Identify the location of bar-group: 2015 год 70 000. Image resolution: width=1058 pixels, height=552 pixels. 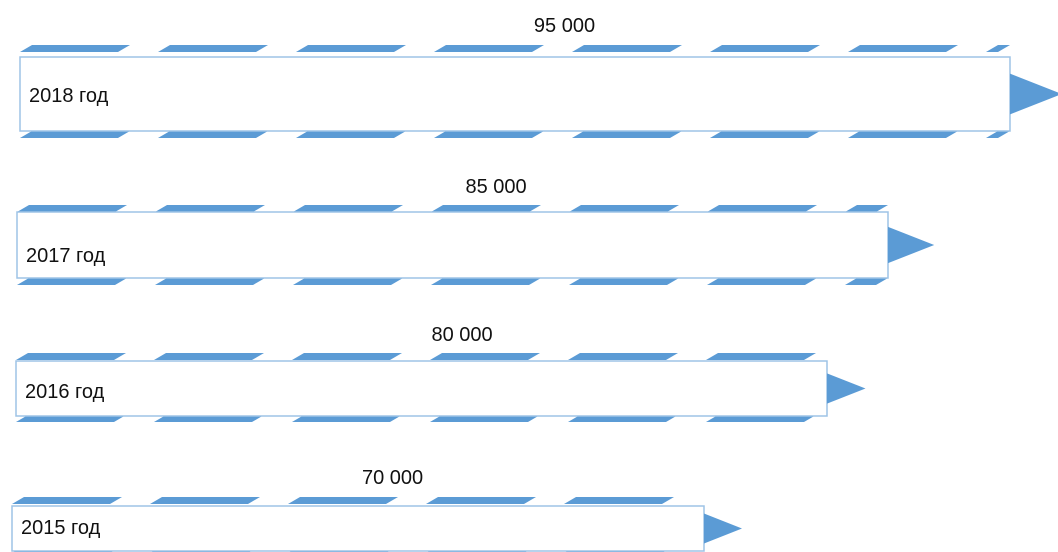
(376, 509).